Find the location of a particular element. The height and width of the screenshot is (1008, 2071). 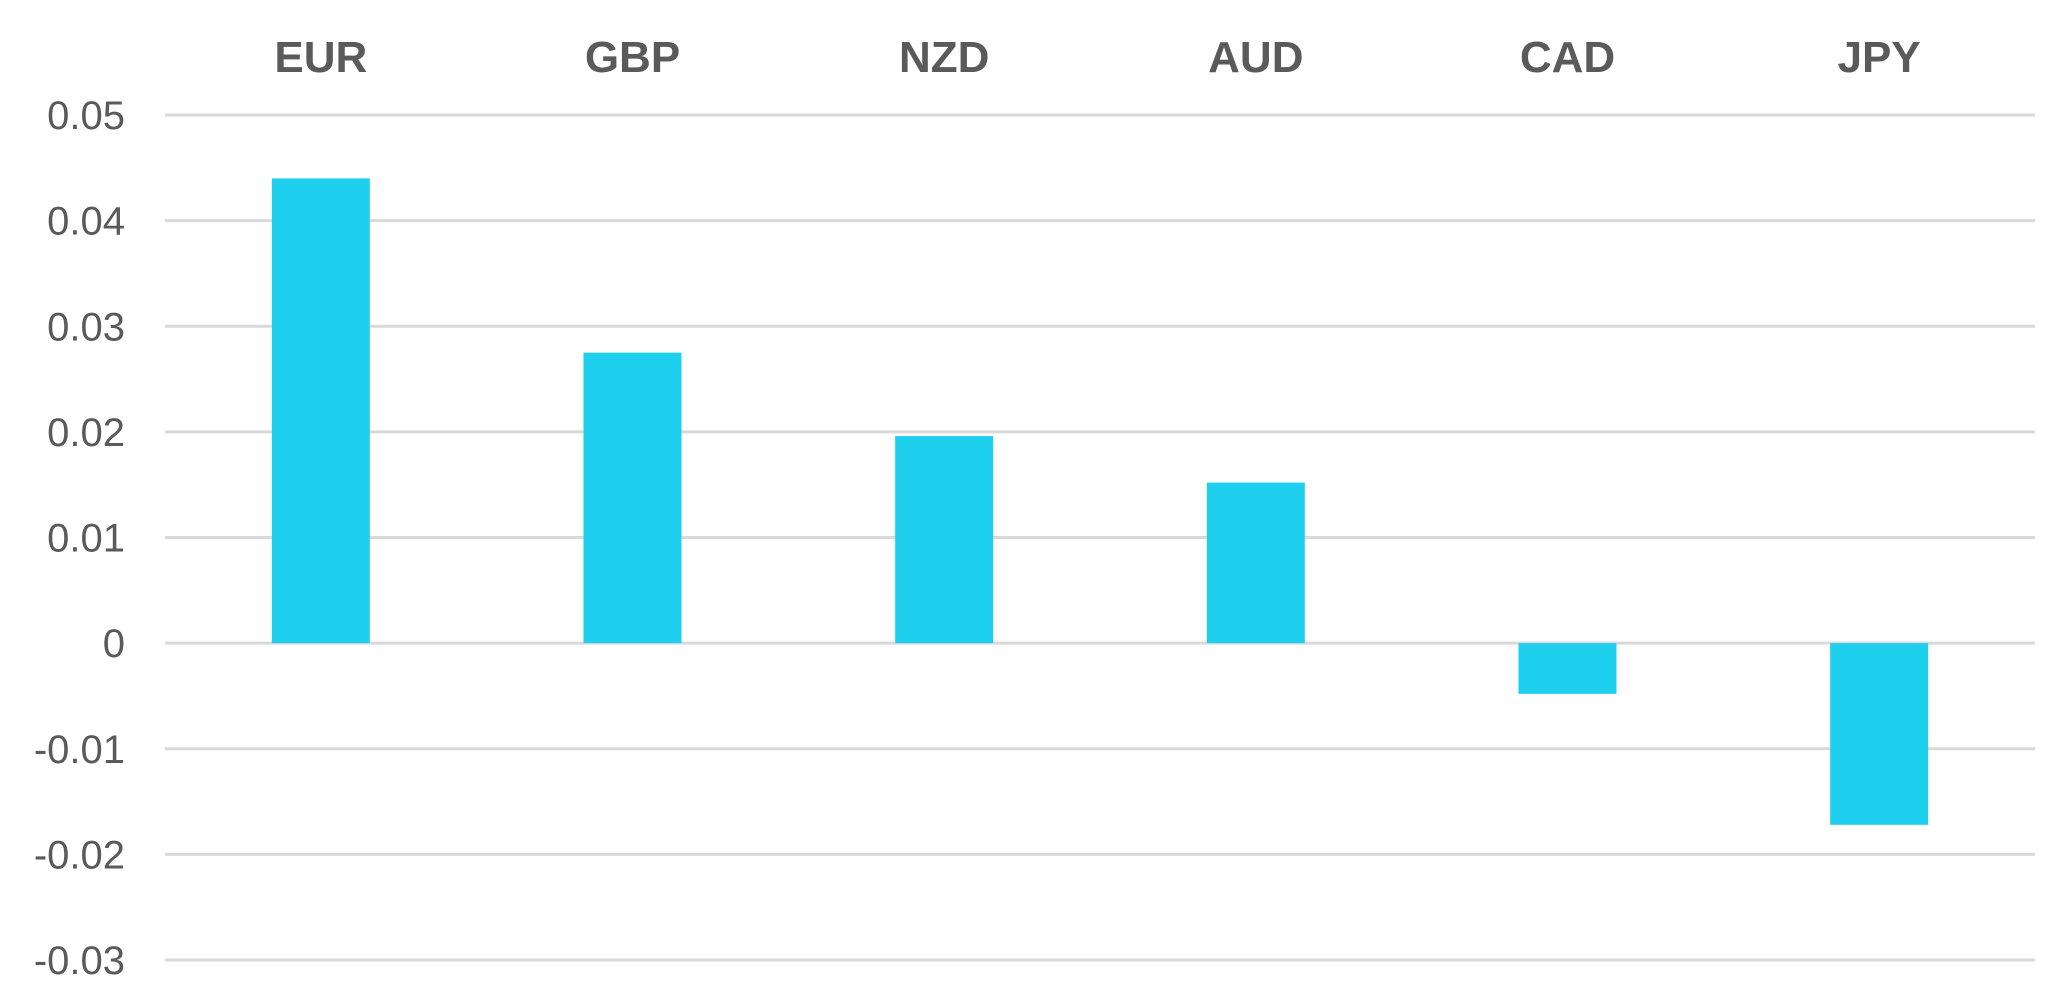

category-label-gbp: GBP is located at coordinates (632, 57).